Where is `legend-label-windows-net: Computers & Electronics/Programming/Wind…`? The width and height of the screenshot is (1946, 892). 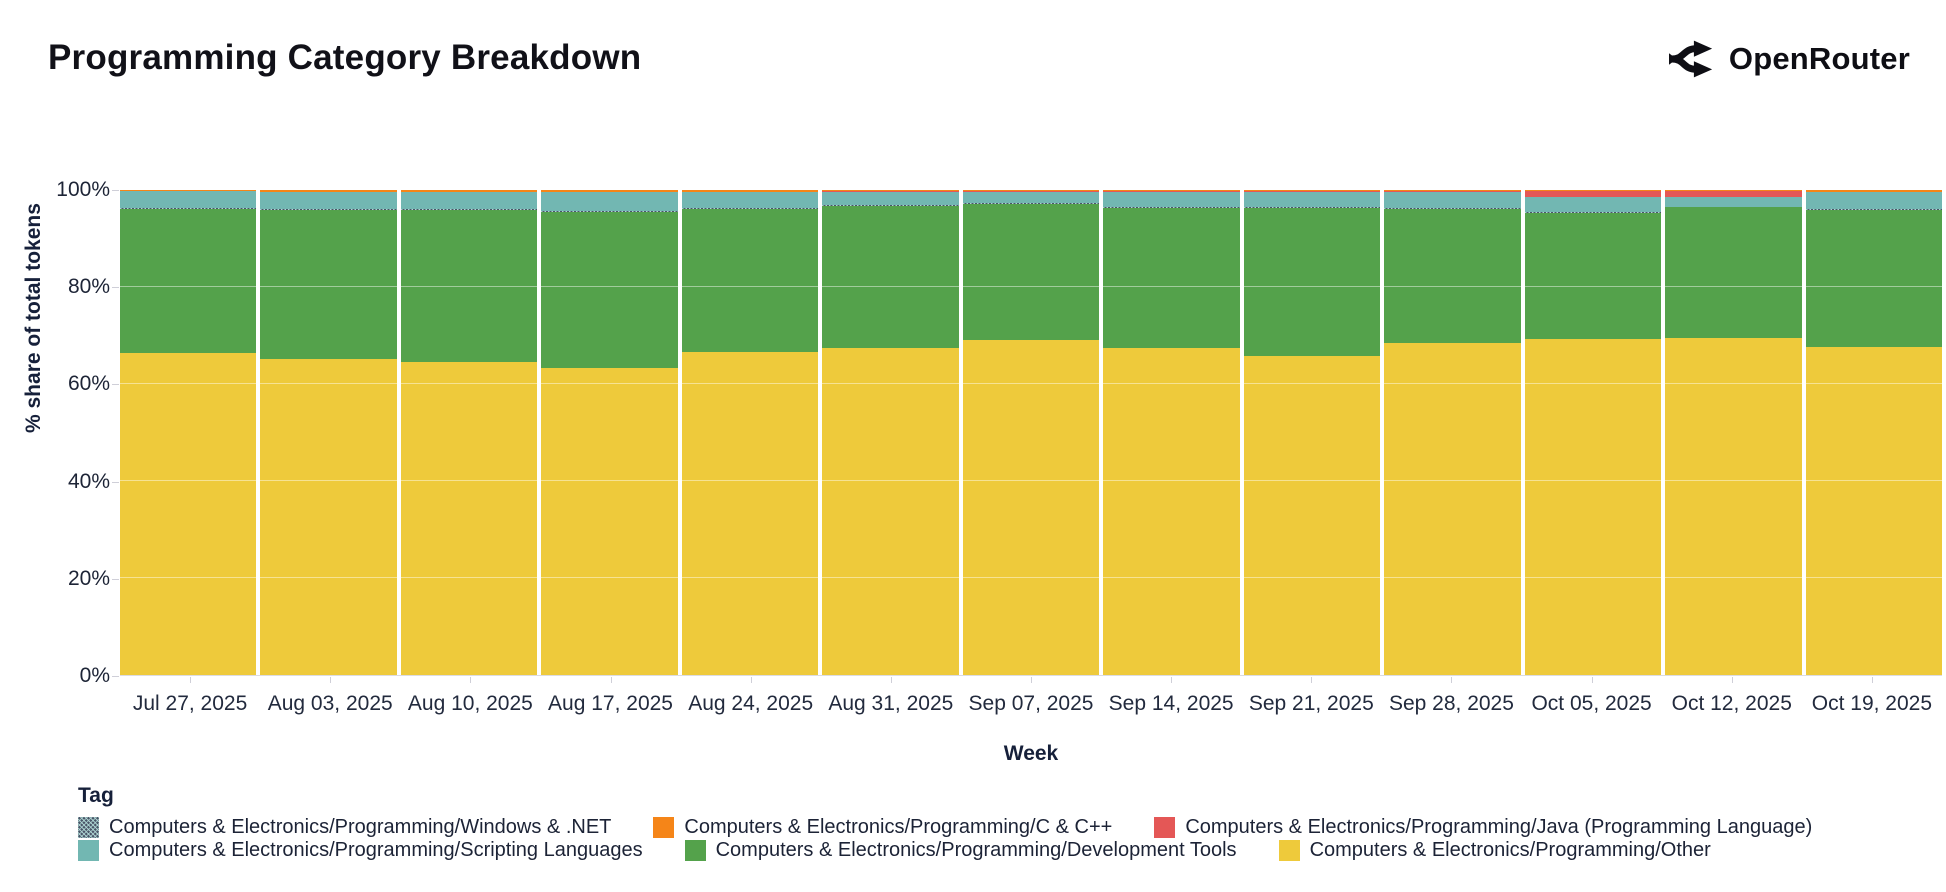 legend-label-windows-net: Computers & Electronics/Programming/Wind… is located at coordinates (360, 827).